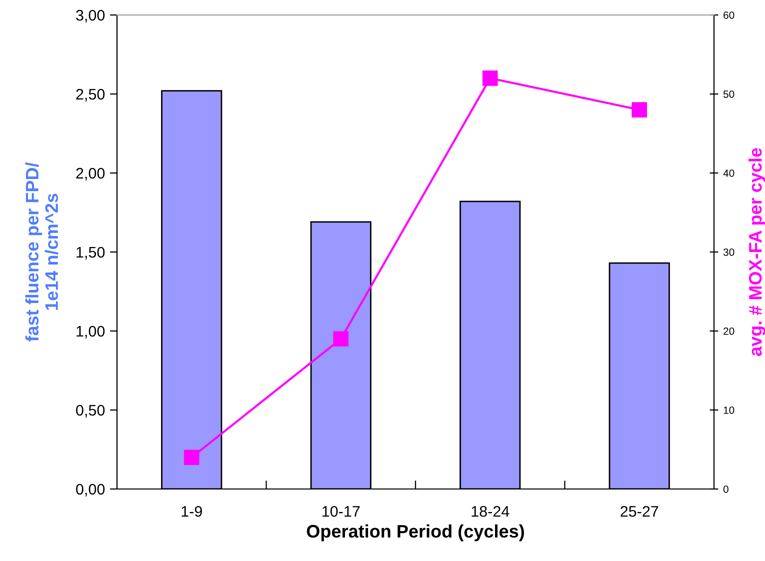 The width and height of the screenshot is (765, 561). I want to click on y-tick-label: 0,50, so click(90, 411).